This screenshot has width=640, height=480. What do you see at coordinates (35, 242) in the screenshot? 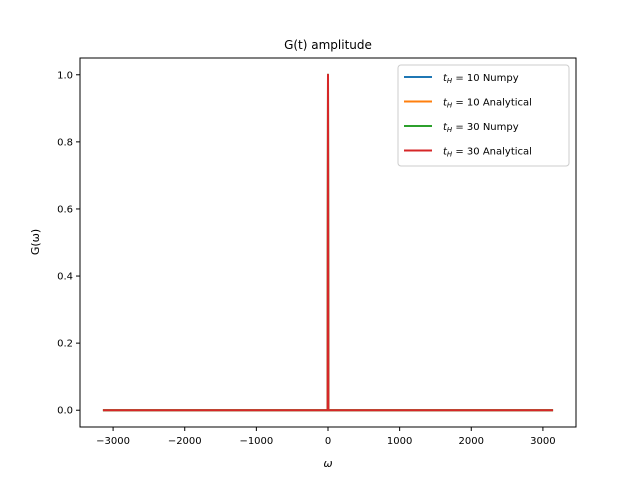
I see `y-axis-label: G(ω)` at bounding box center [35, 242].